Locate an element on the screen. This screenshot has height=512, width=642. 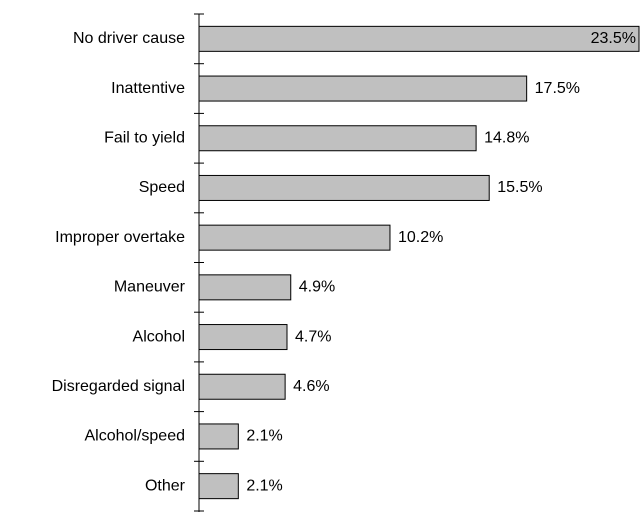
value-label: 4.7% is located at coordinates (313, 336).